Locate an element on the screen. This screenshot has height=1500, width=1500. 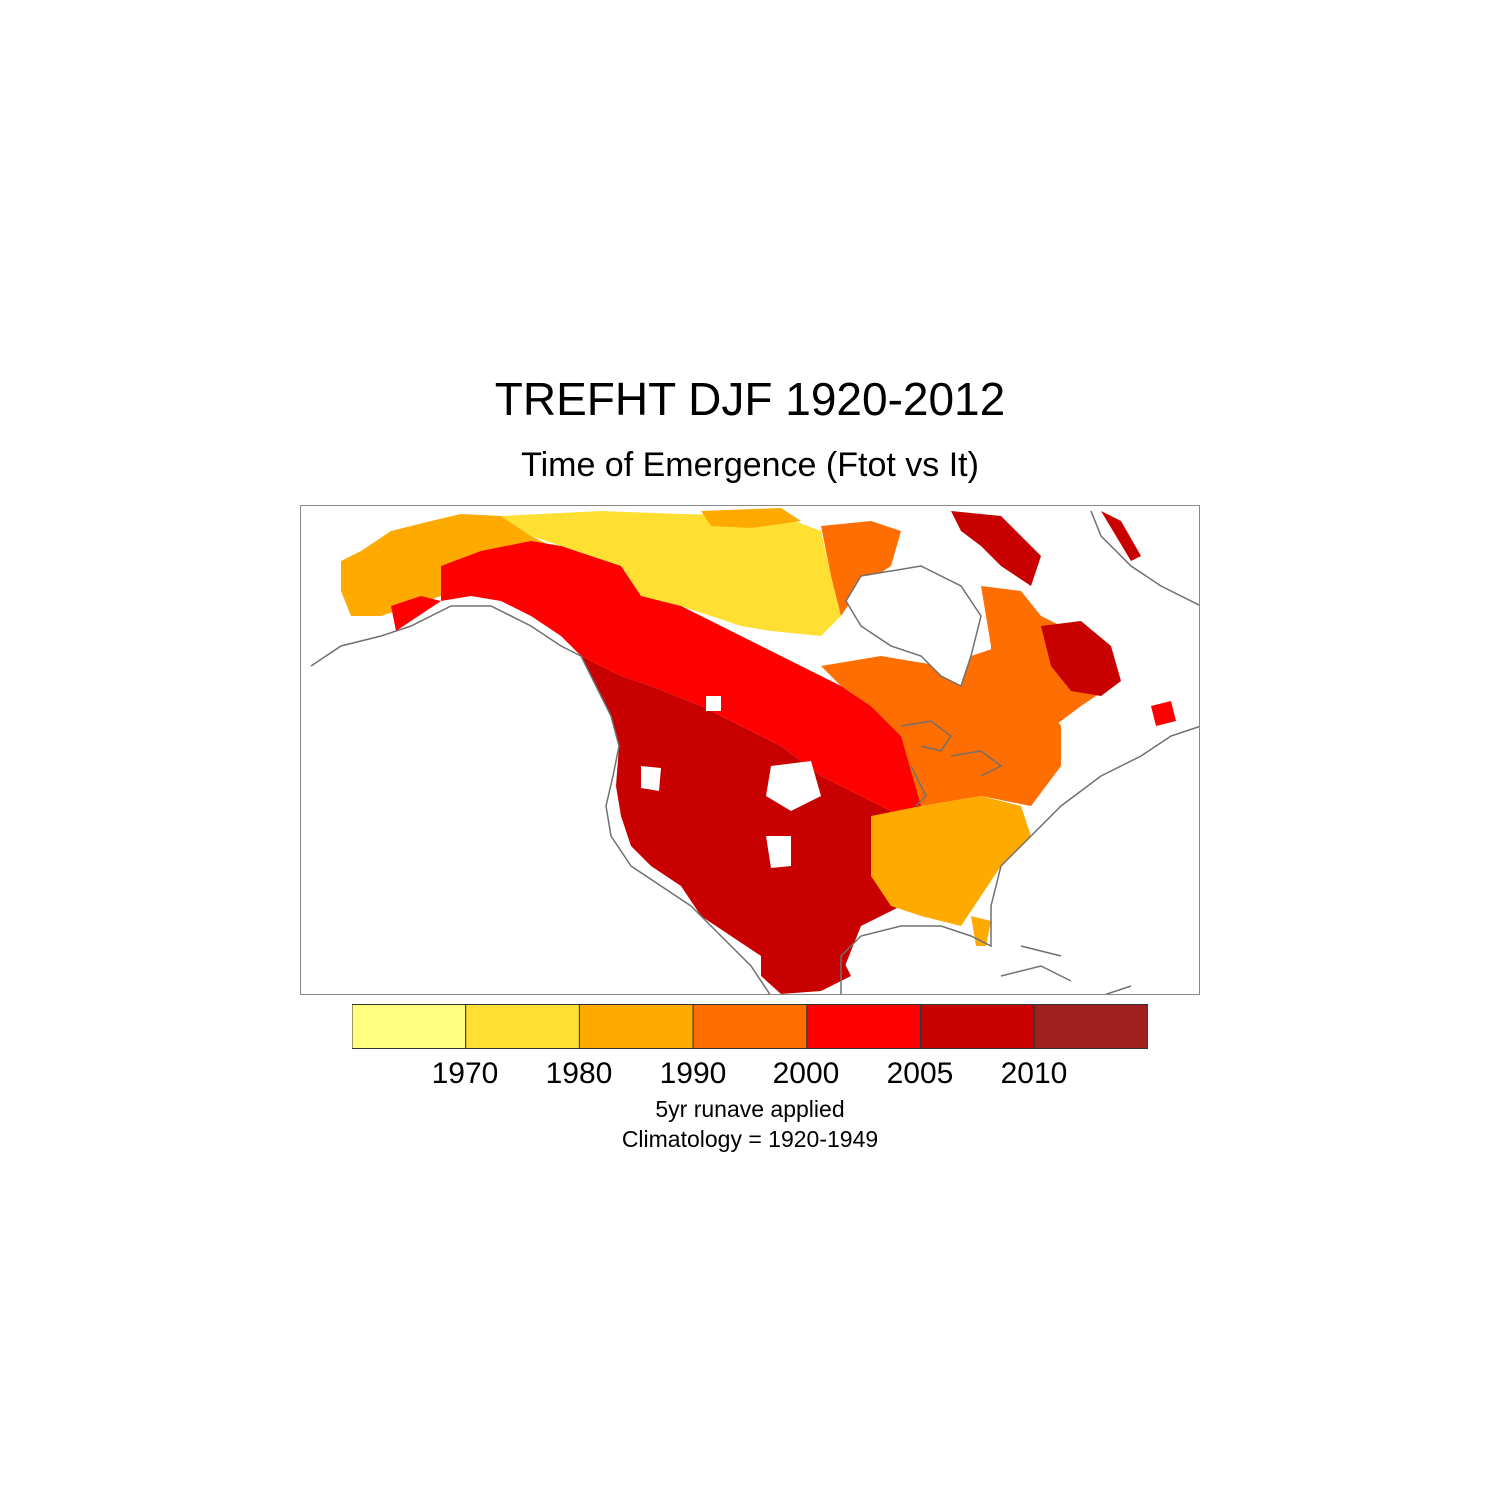
region-iceland-fragment is located at coordinates (1121, 536).